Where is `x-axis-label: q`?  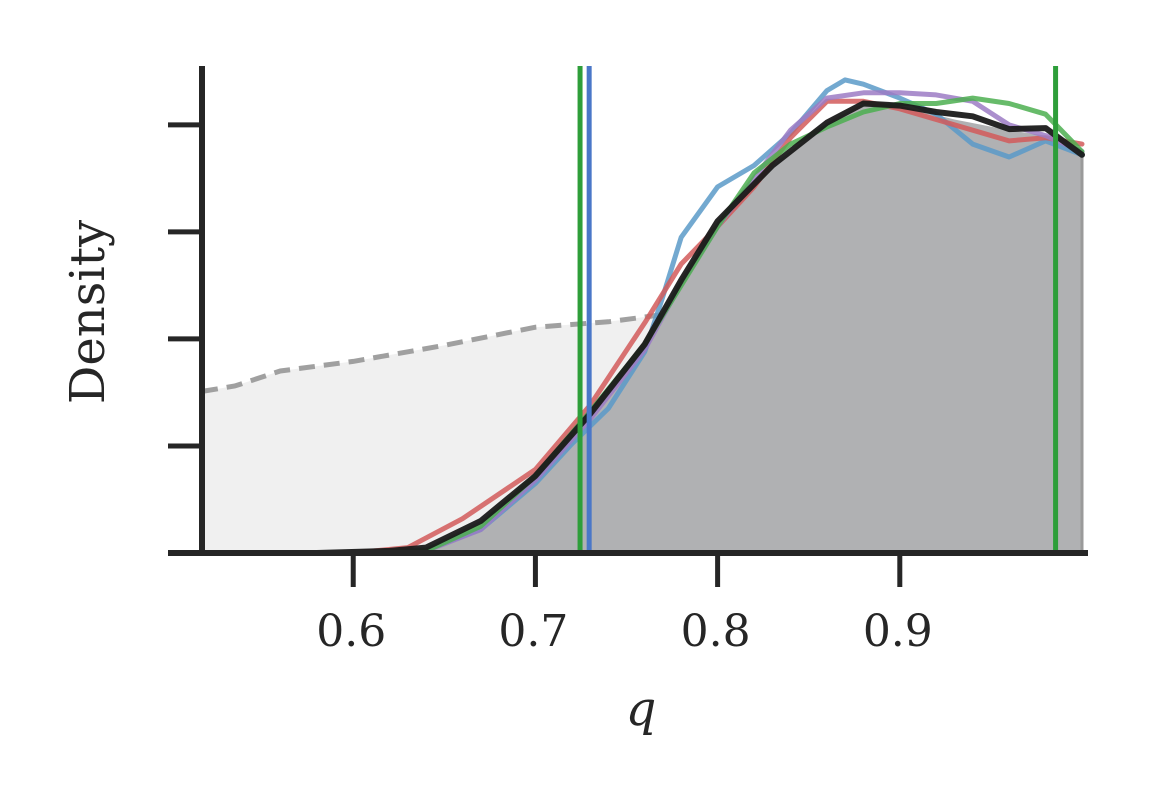 x-axis-label: q is located at coordinates (641, 709).